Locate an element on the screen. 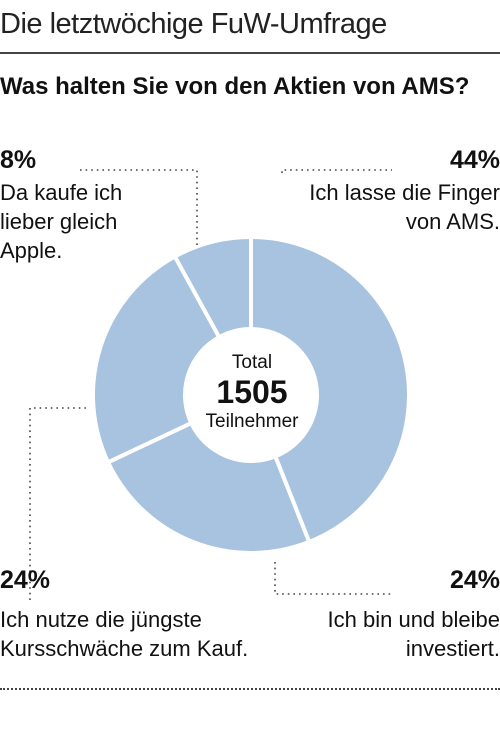 The width and height of the screenshot is (500, 735). slice-label-0: Ich lasse die Finger von AMS. is located at coordinates (404, 207).